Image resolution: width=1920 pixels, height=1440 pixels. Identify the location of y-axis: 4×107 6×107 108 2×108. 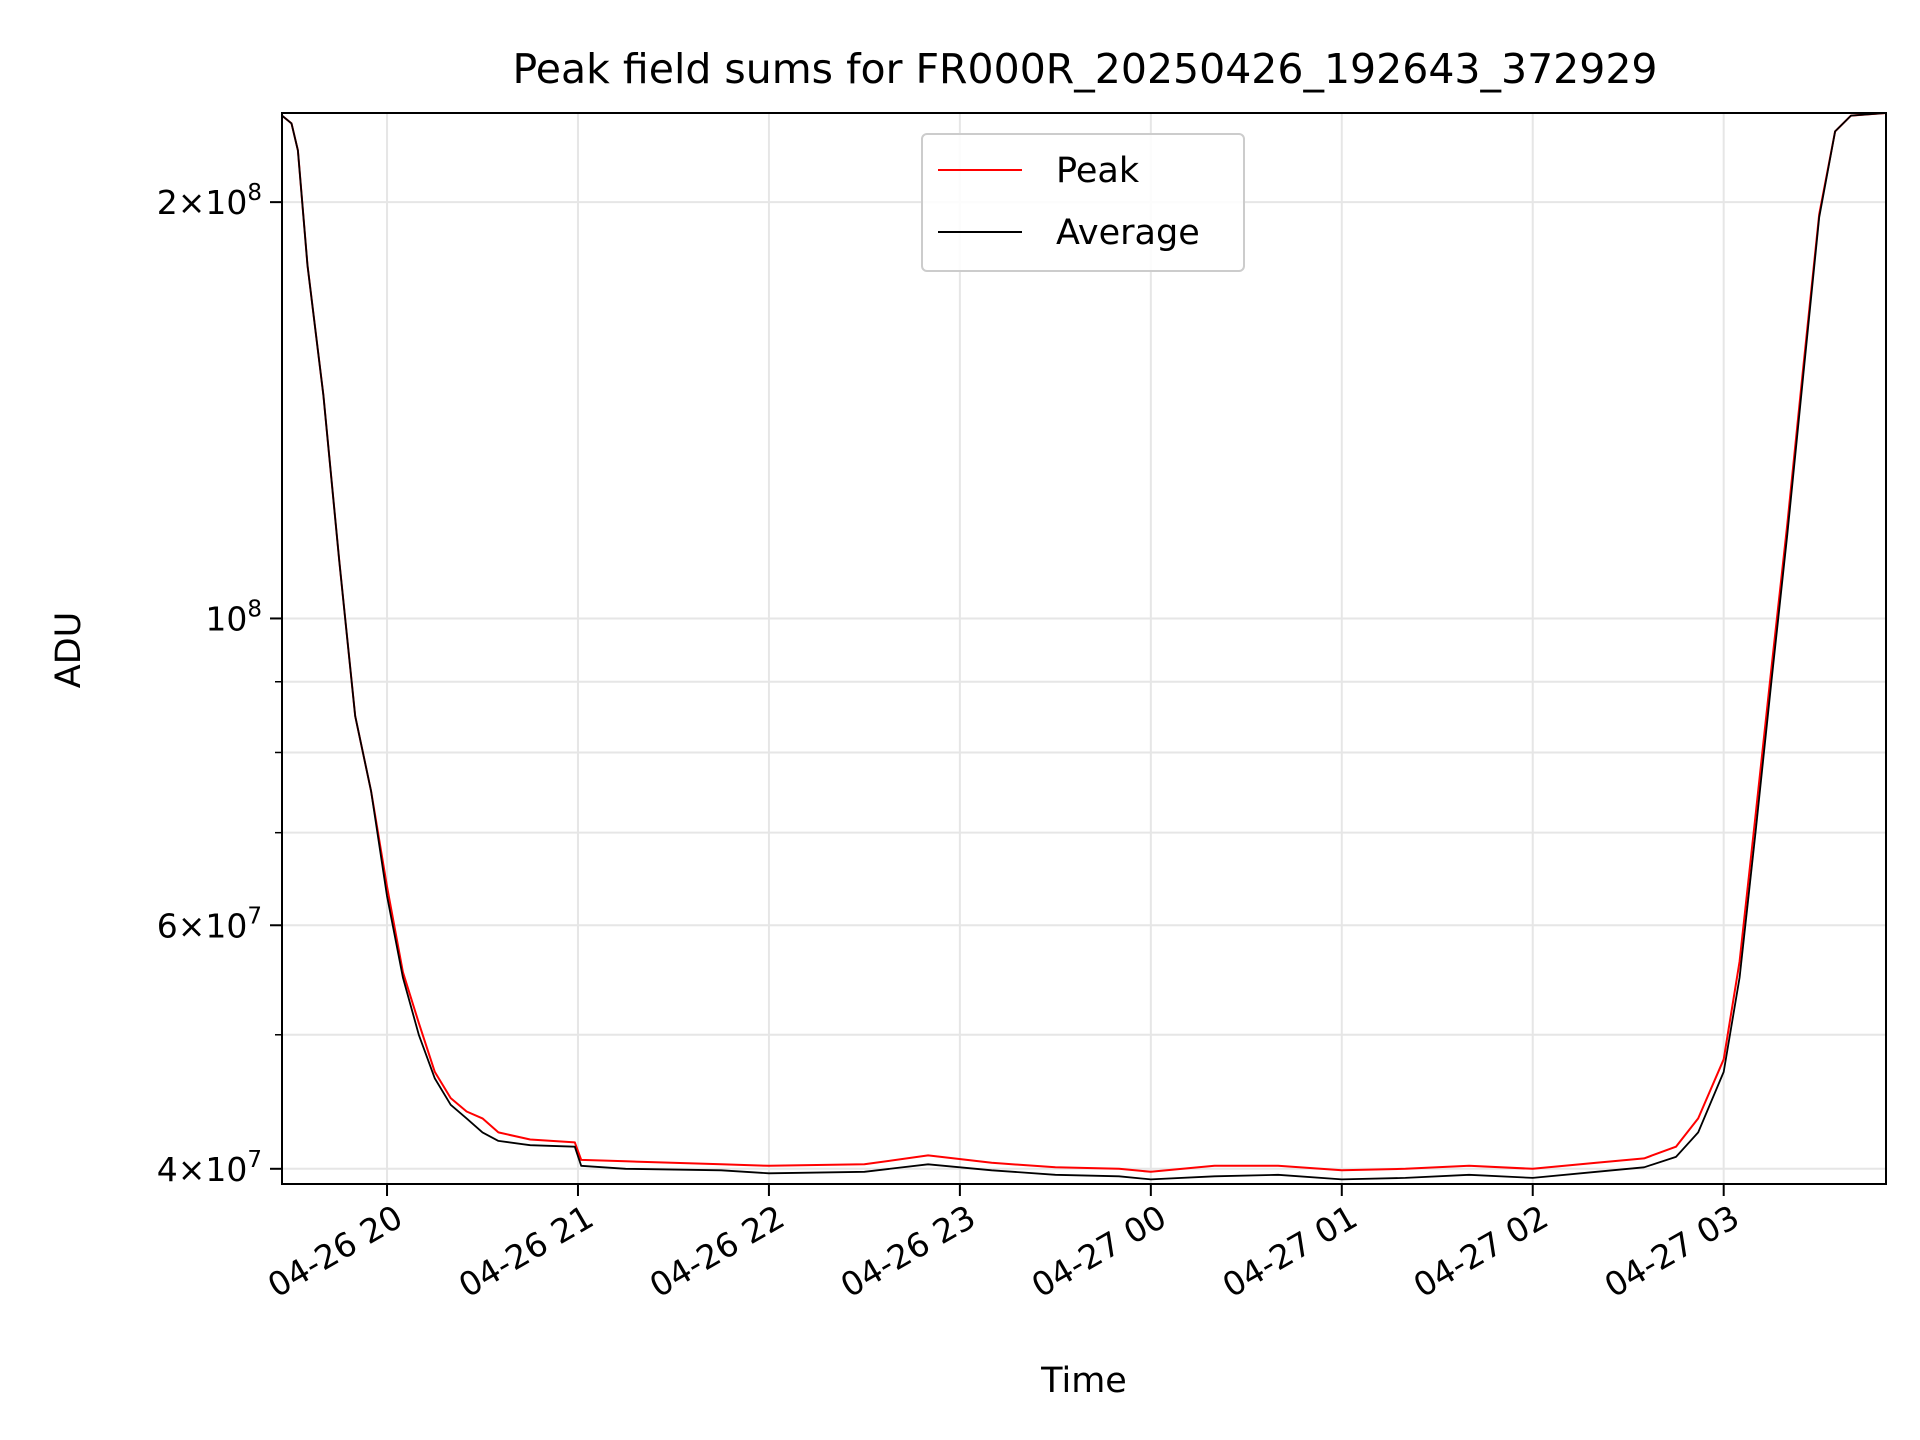
(219, 684).